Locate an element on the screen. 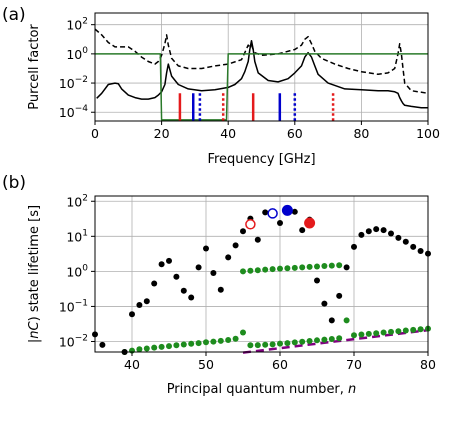 The image size is (457, 428). panel-b-label: (b) is located at coordinates (14, 183).